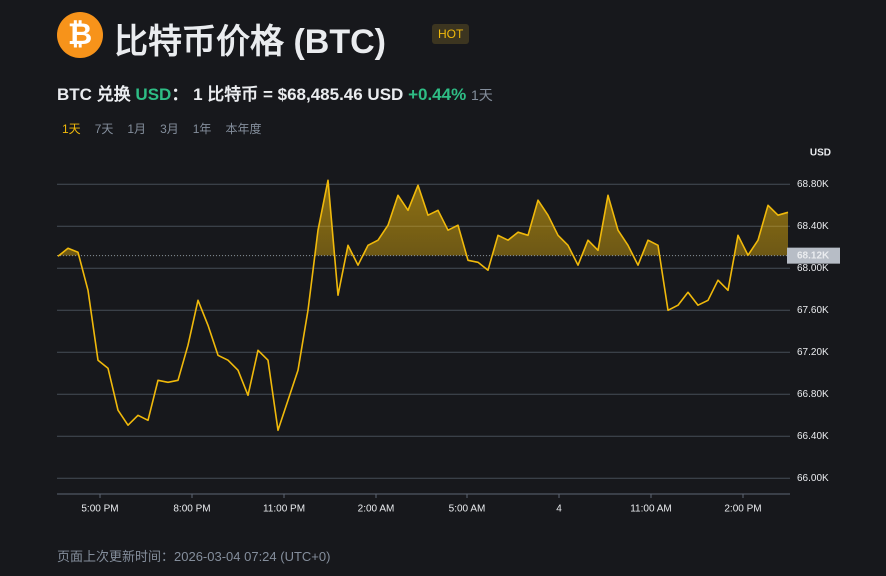 The image size is (886, 576). I want to click on x-tick-label: 8:00 PM, so click(191, 509).